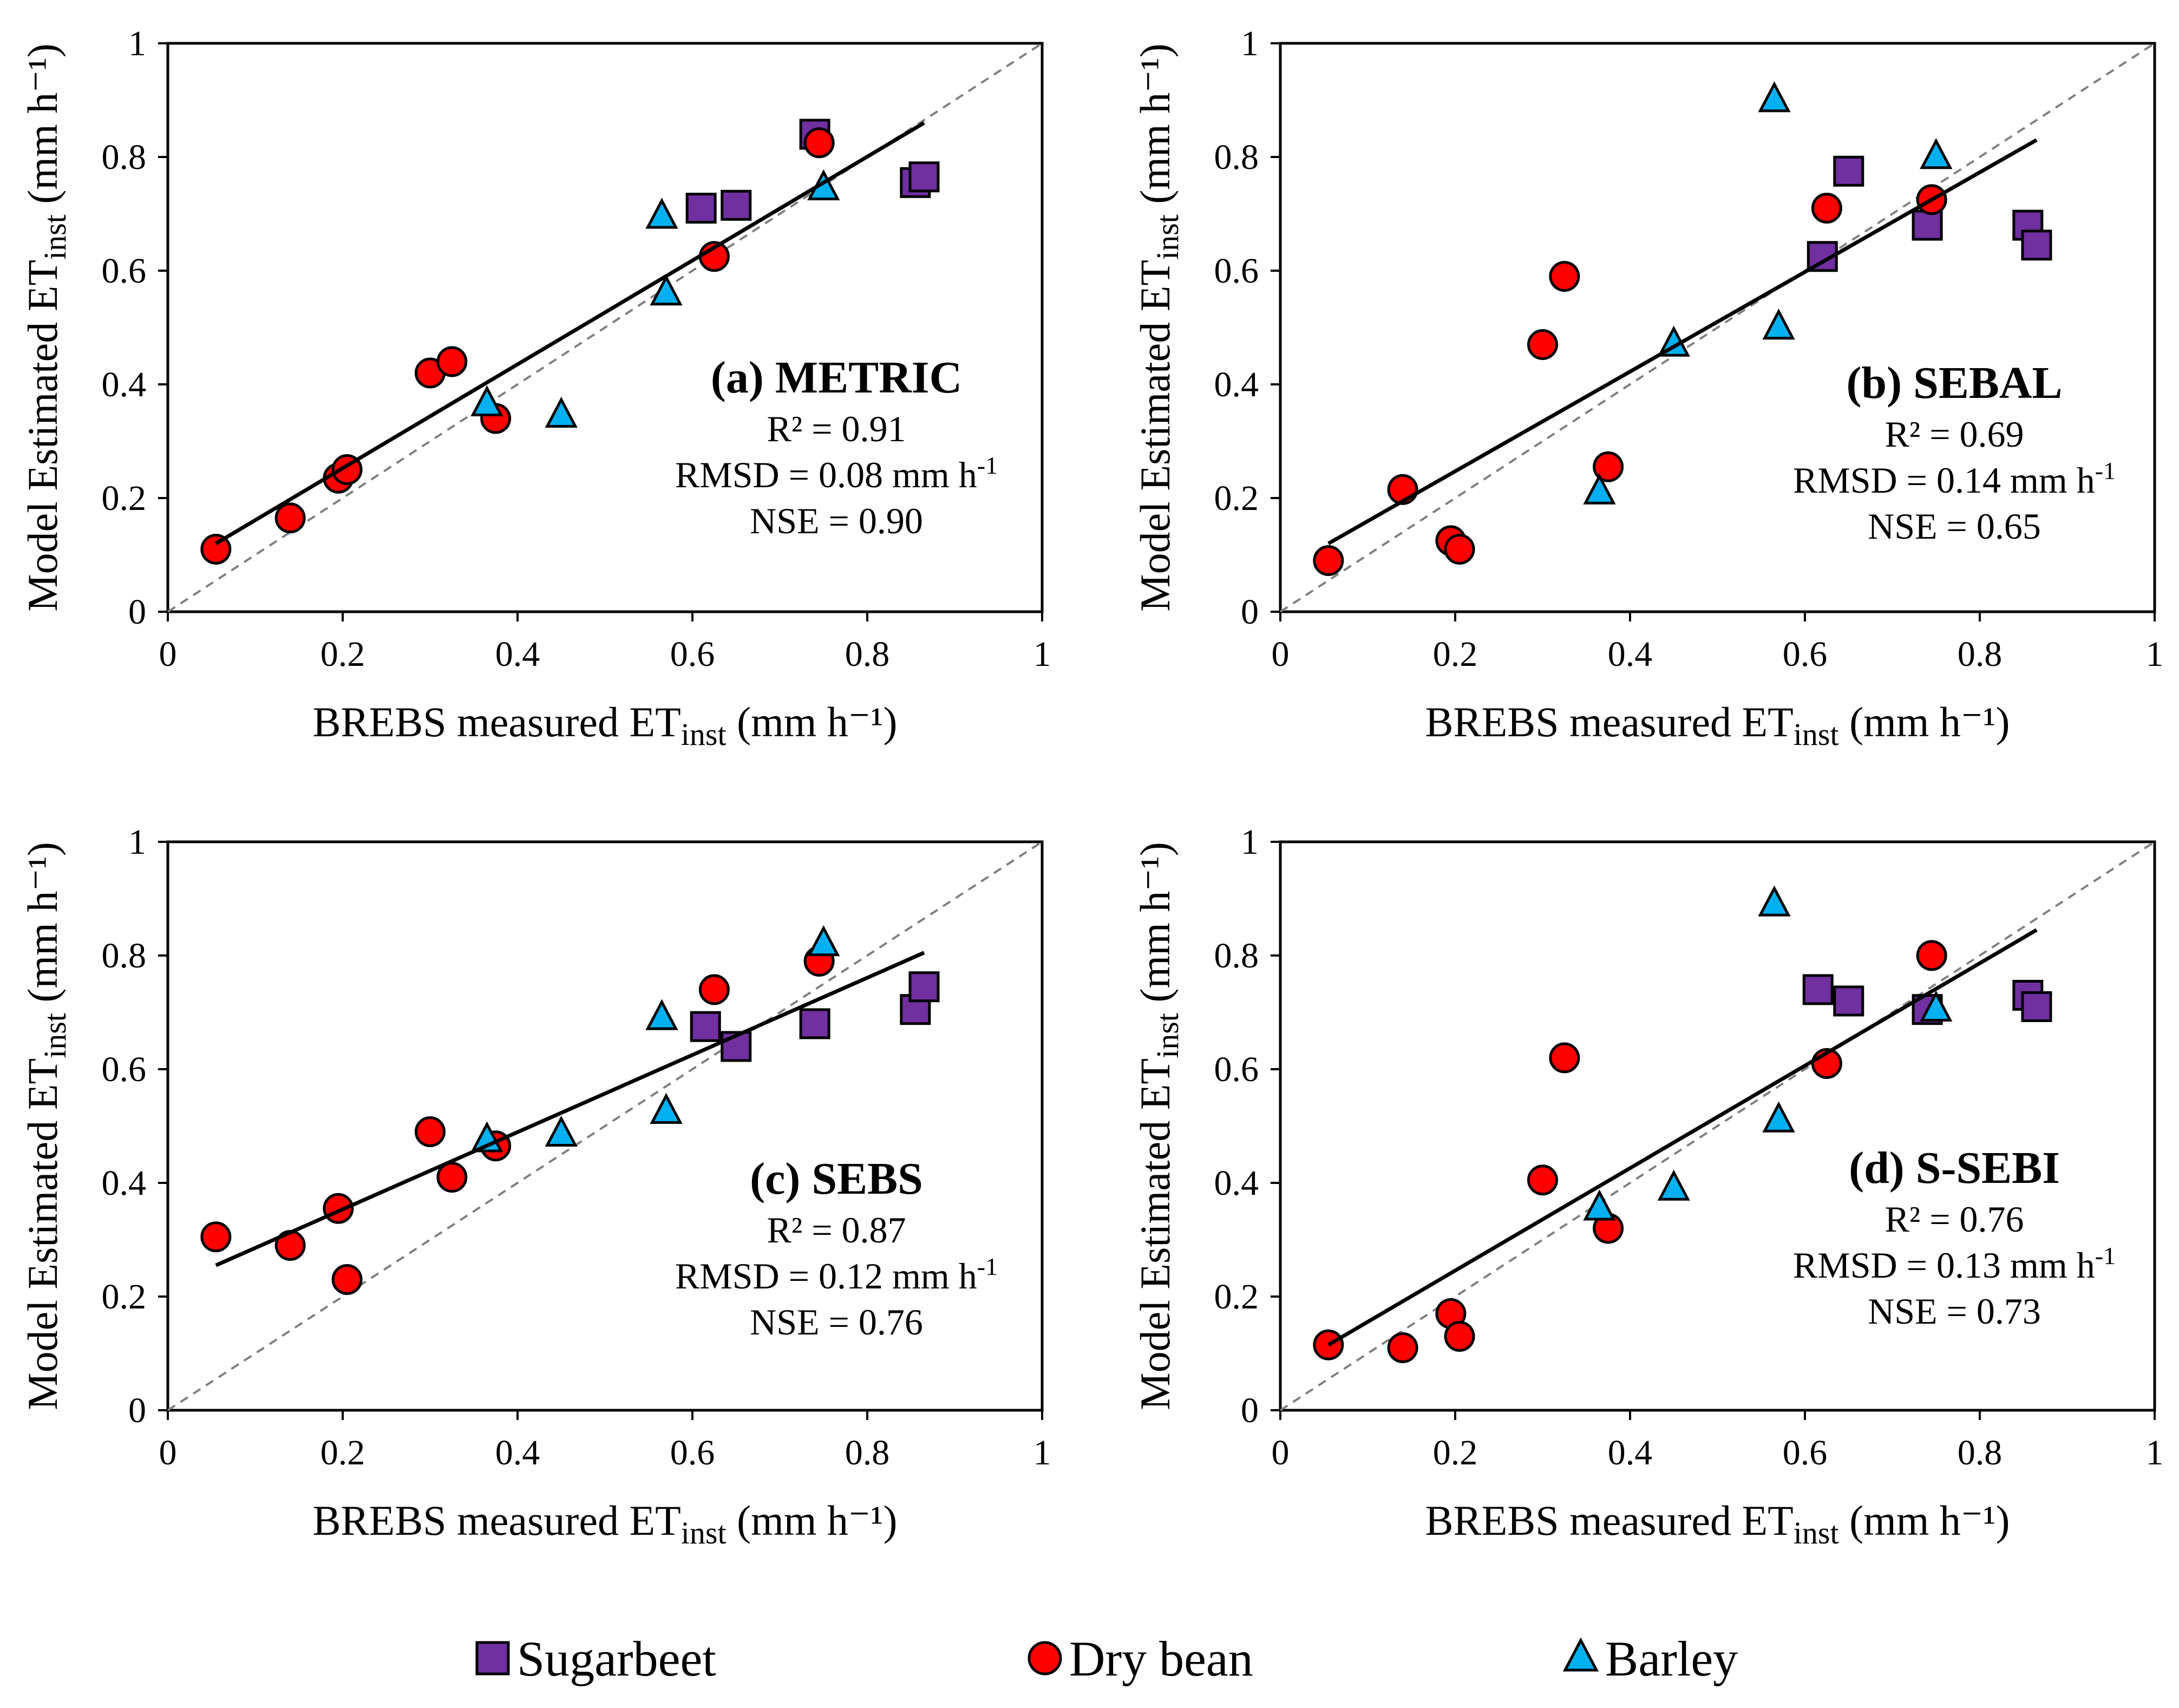 The image size is (2179, 1708). I want to click on legend-label: Barley, so click(1672, 1658).